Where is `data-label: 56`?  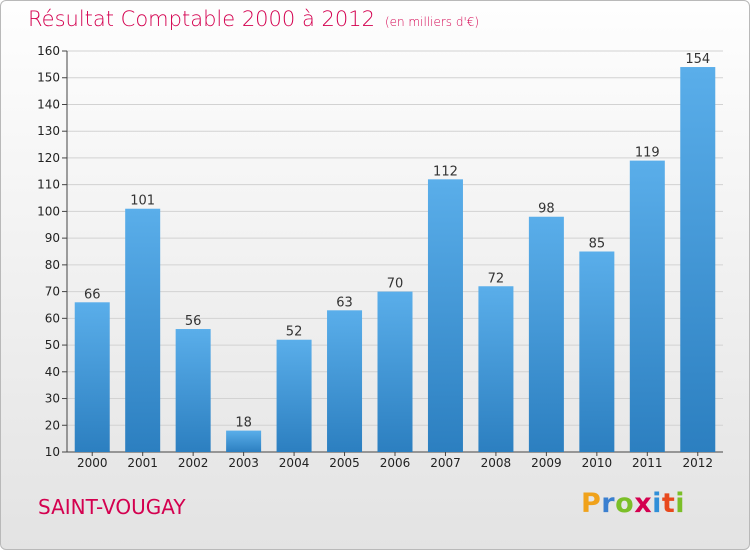 data-label: 56 is located at coordinates (193, 321).